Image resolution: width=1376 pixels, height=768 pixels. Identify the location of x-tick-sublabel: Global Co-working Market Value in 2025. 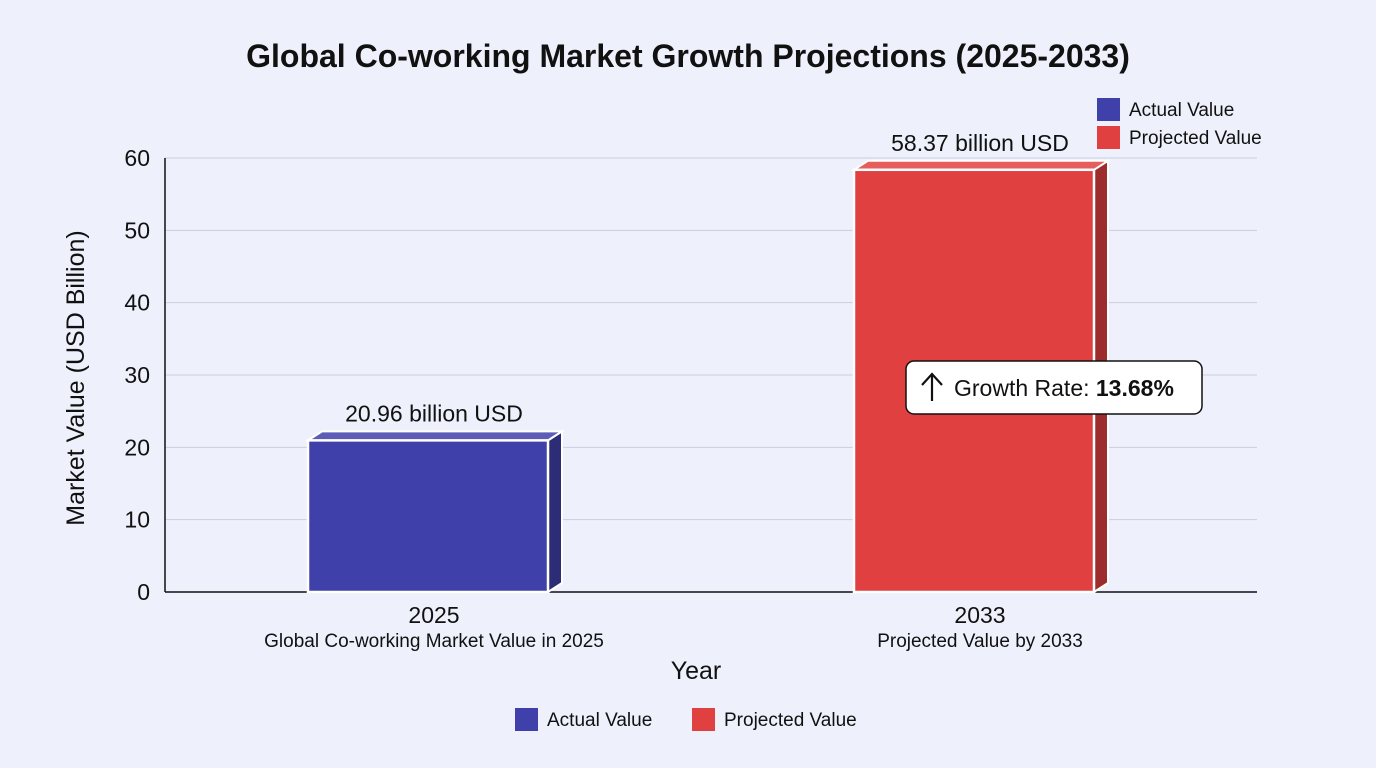
(434, 641).